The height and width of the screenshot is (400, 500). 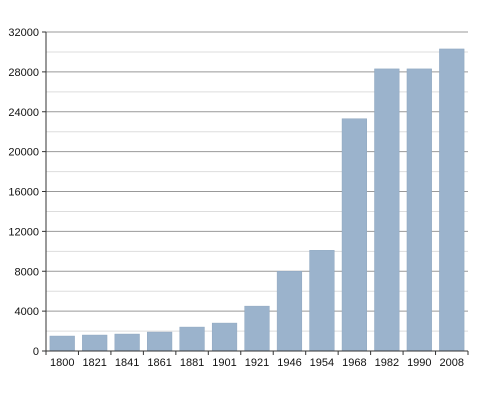 What do you see at coordinates (23, 113) in the screenshot?
I see `y-tick-label: 24000` at bounding box center [23, 113].